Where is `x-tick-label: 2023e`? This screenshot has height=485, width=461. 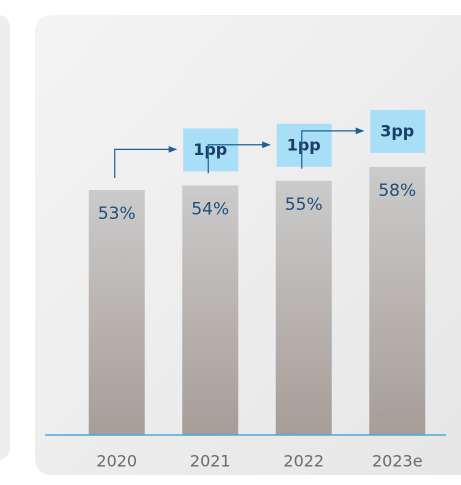
x-tick-label: 2023e is located at coordinates (397, 461).